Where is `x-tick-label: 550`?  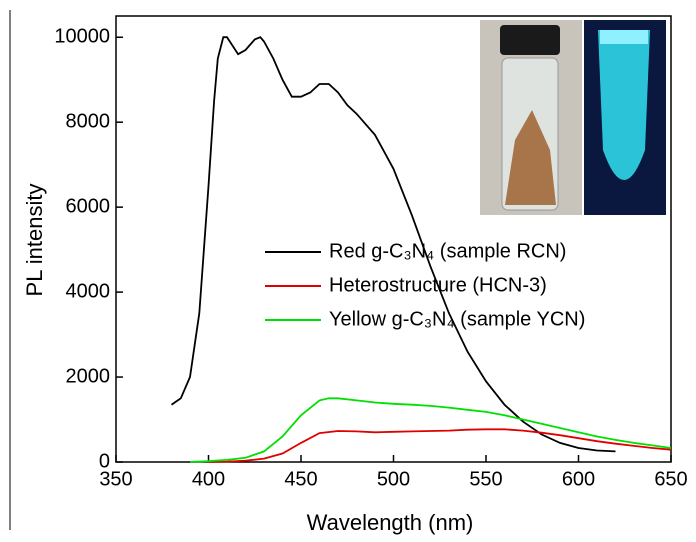 x-tick-label: 550 is located at coordinates (485, 479).